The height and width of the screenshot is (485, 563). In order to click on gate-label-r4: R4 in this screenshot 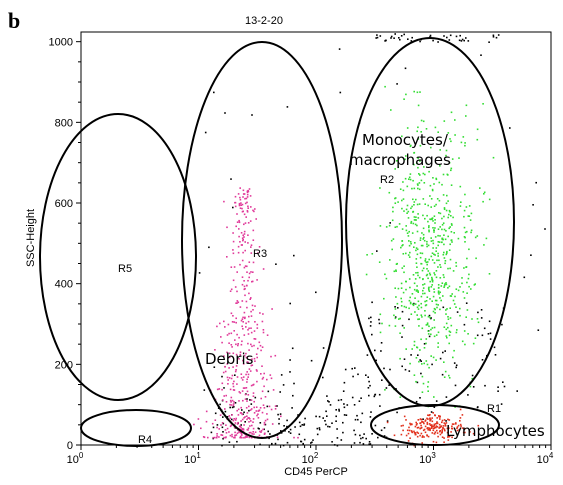, I will do `click(145, 440)`.